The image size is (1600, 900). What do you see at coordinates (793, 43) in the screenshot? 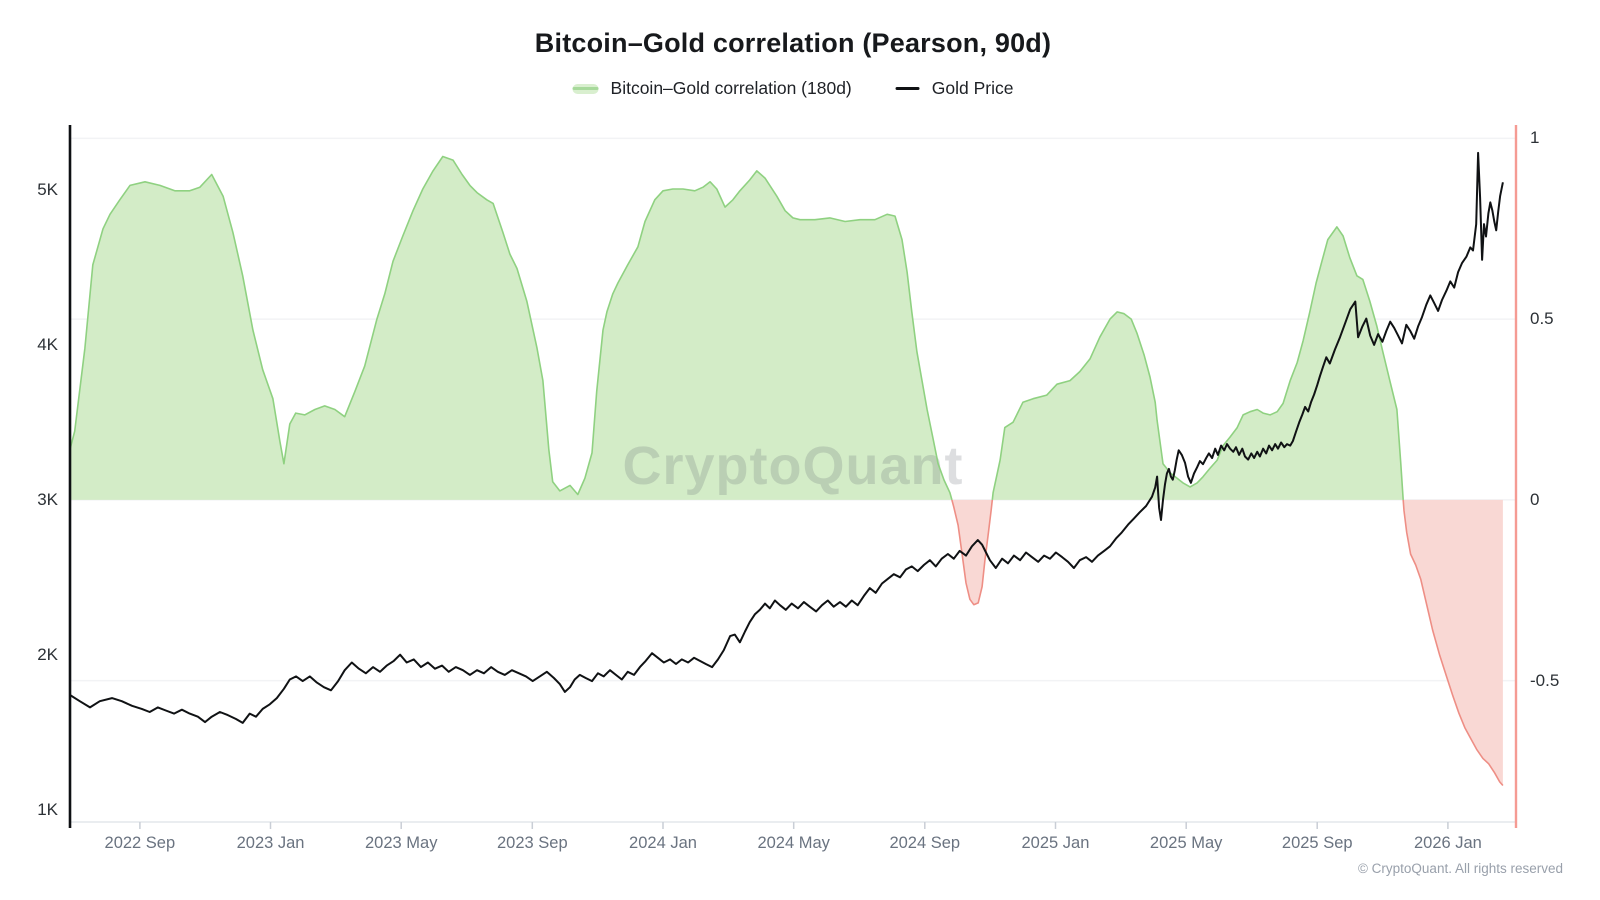
I see `page-title: Bitcoin–Gold correlation (Pearson, 90d)` at bounding box center [793, 43].